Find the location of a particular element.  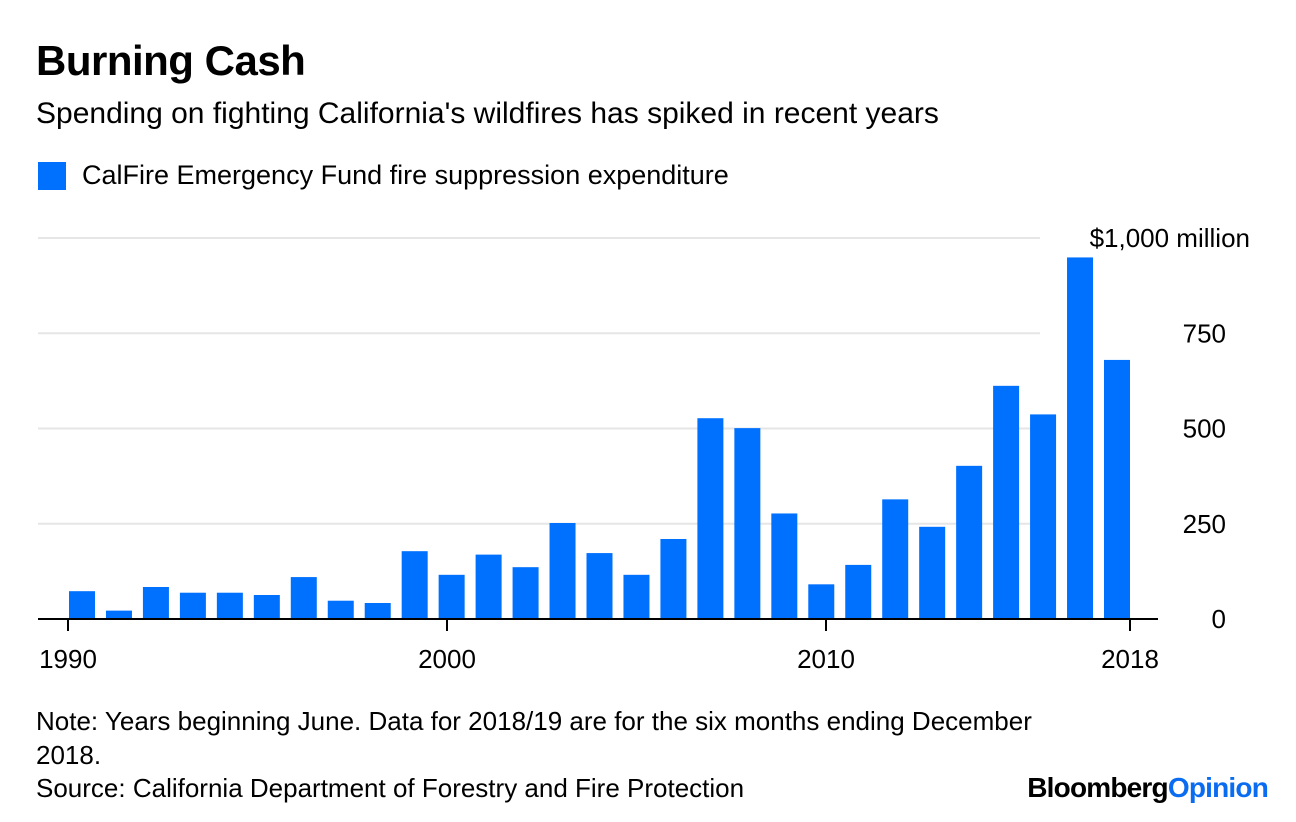

chart-title: Burning Cash is located at coordinates (171, 60).